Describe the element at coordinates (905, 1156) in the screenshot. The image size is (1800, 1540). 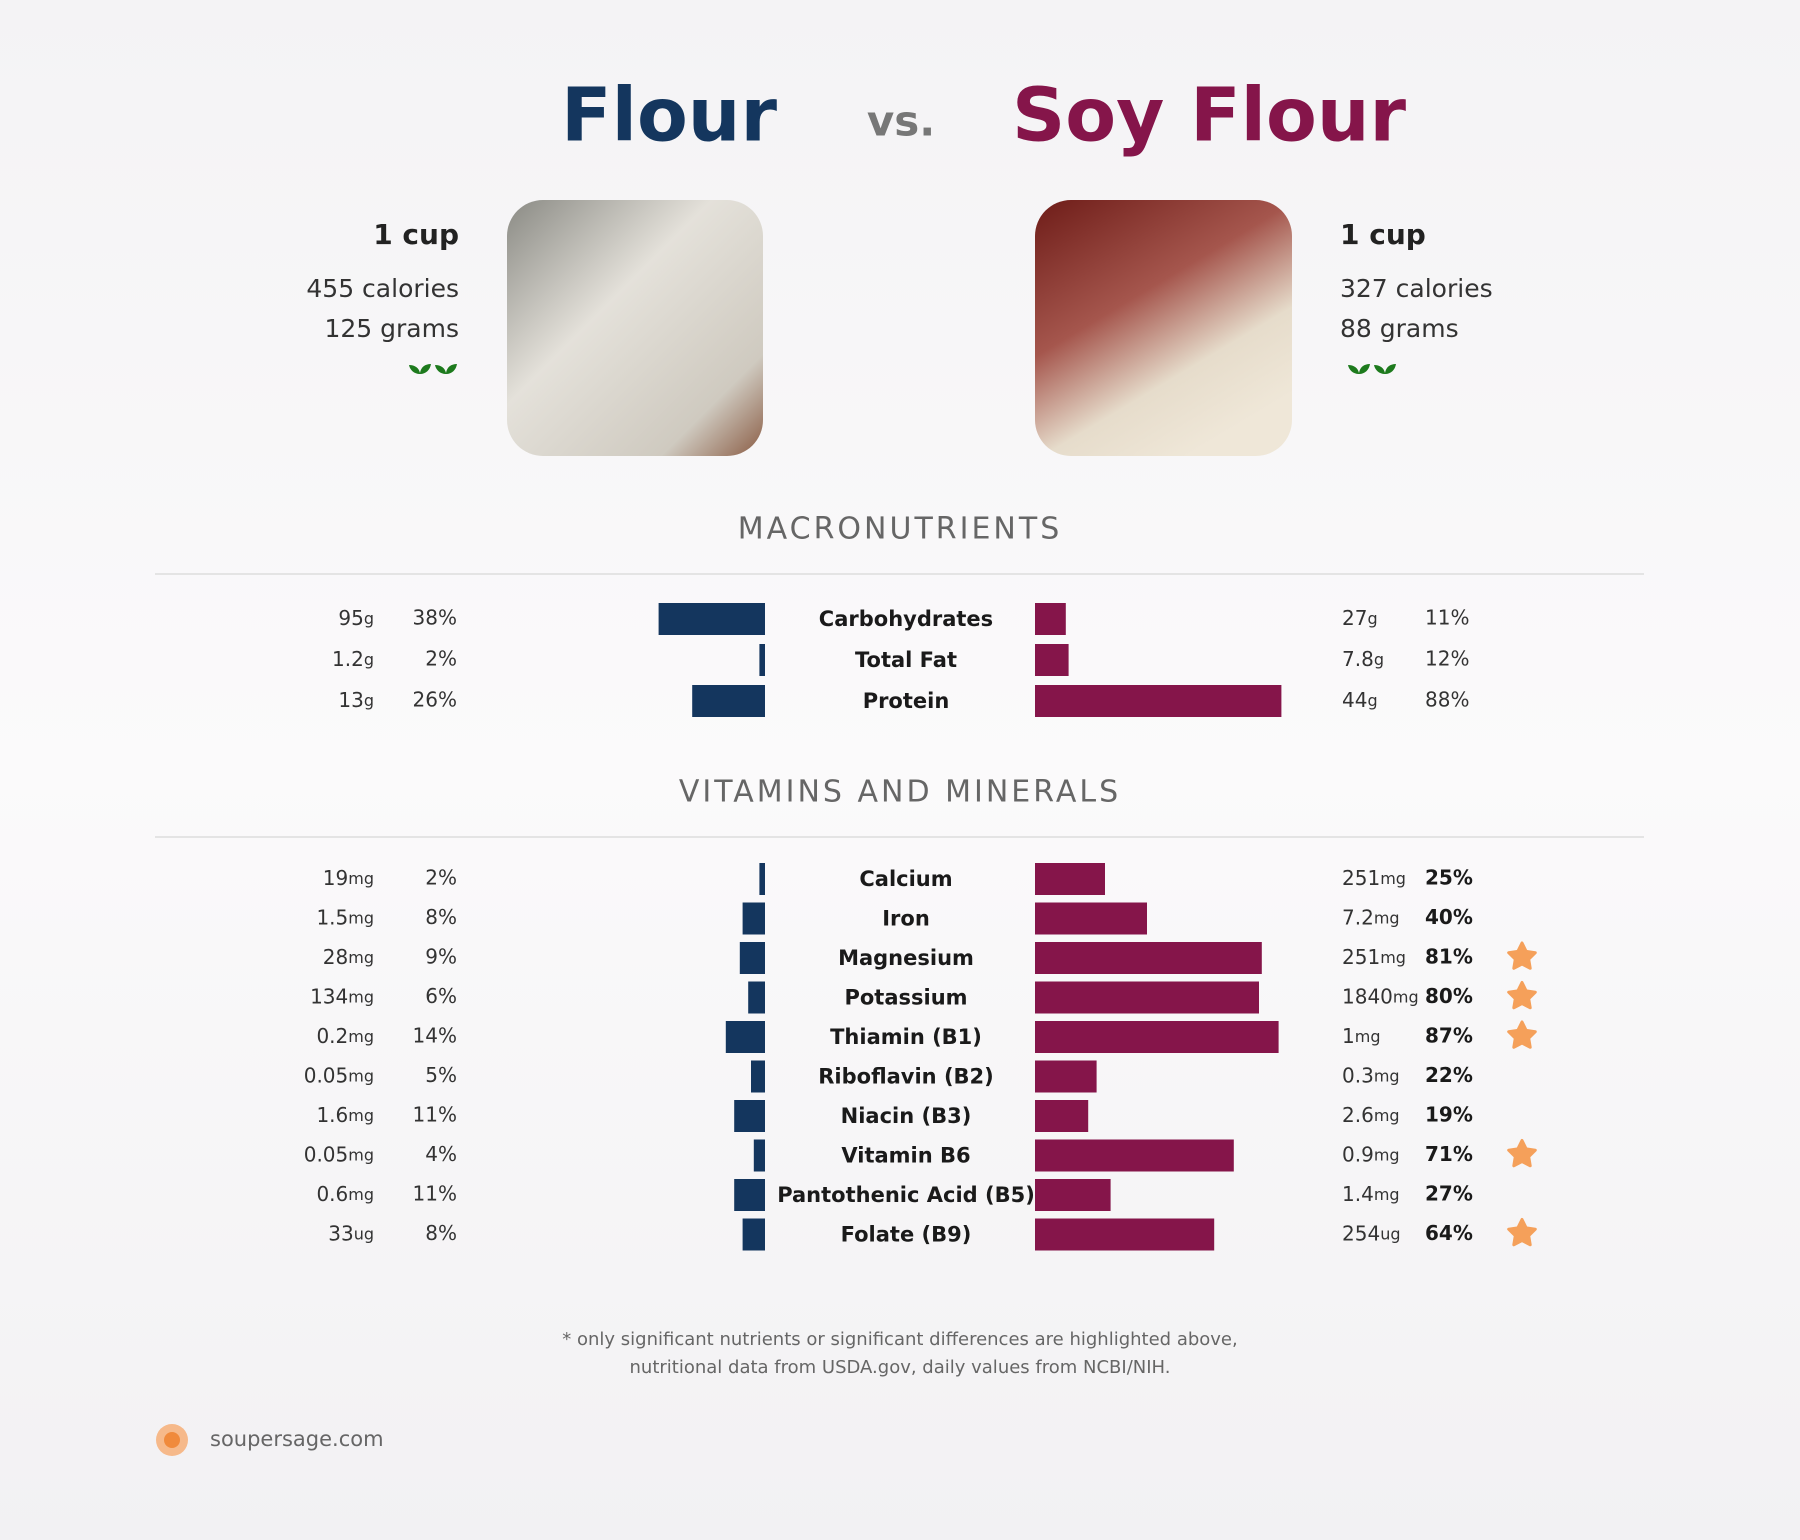
I see `nutrient-name: Vitamin B6` at that location.